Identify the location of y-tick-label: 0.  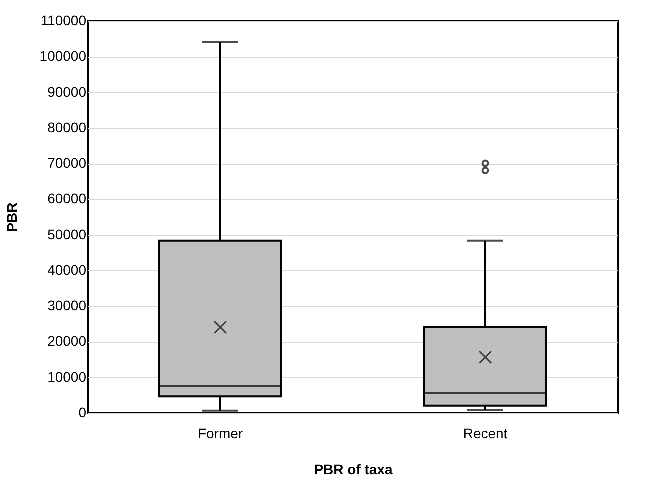
(82, 412).